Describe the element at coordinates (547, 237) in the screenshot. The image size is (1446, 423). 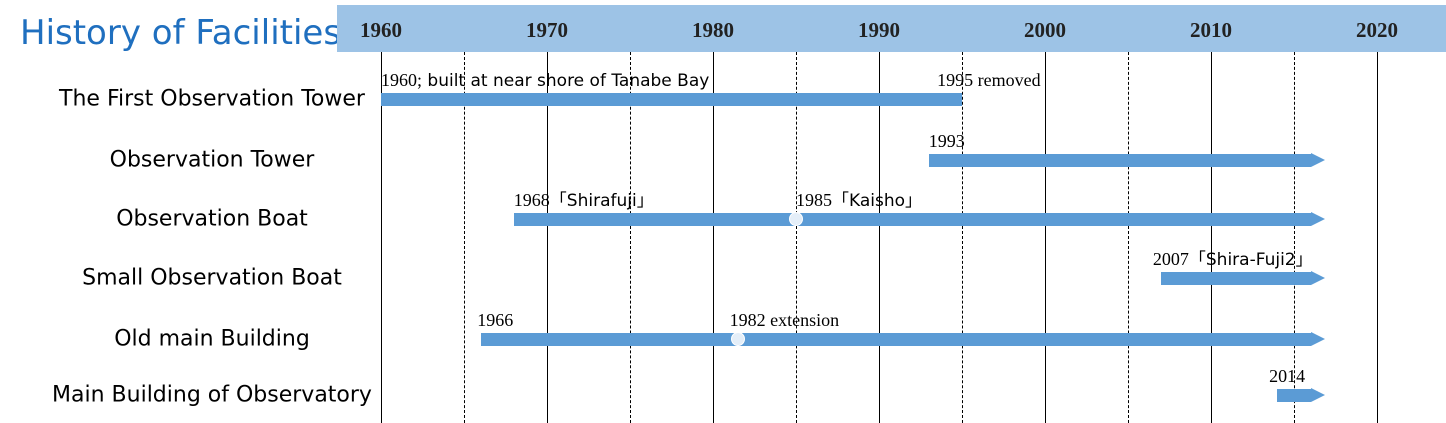
I see `gridline-1970` at that location.